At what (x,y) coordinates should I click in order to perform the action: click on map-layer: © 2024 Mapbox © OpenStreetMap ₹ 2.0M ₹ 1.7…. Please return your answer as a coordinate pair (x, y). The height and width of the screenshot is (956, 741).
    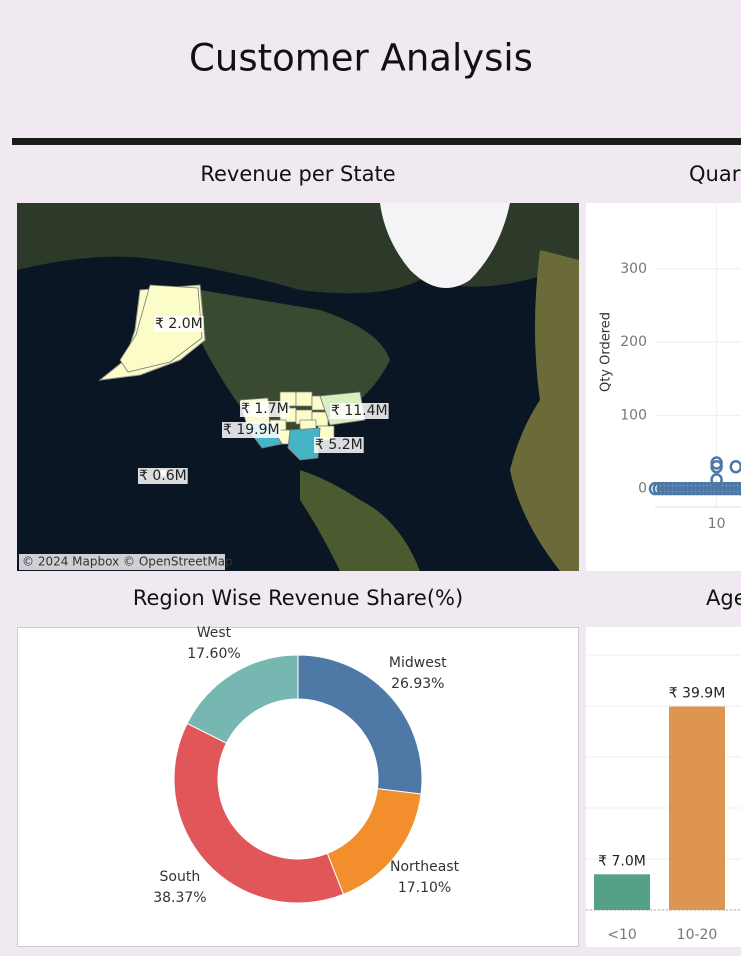
    Looking at the image, I should click on (204, 427).